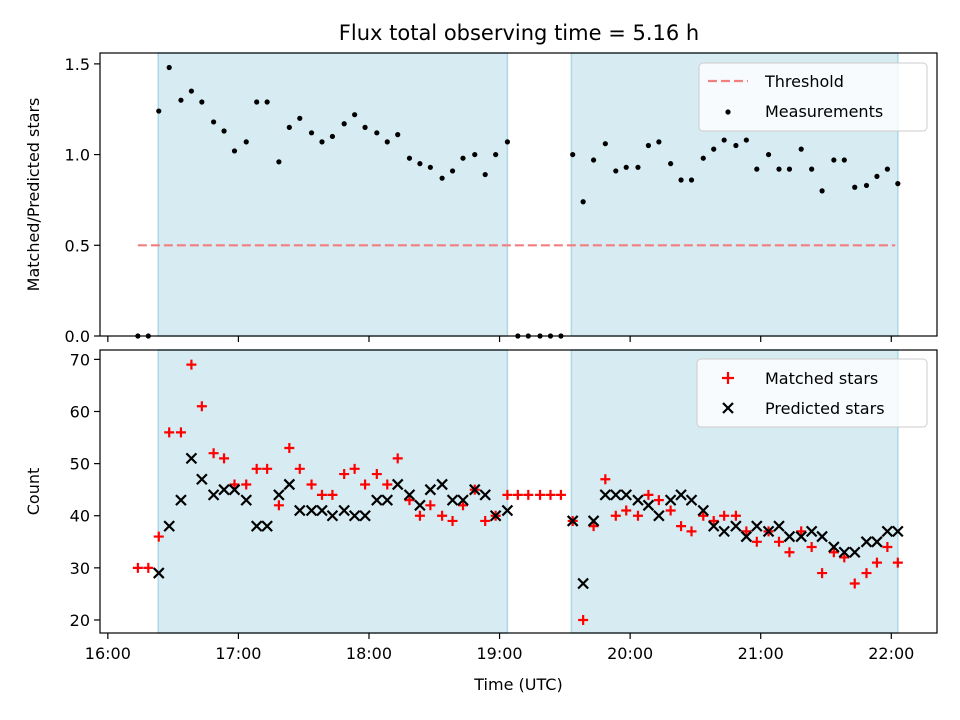 The image size is (960, 720). I want to click on legend-box, so click(812, 393).